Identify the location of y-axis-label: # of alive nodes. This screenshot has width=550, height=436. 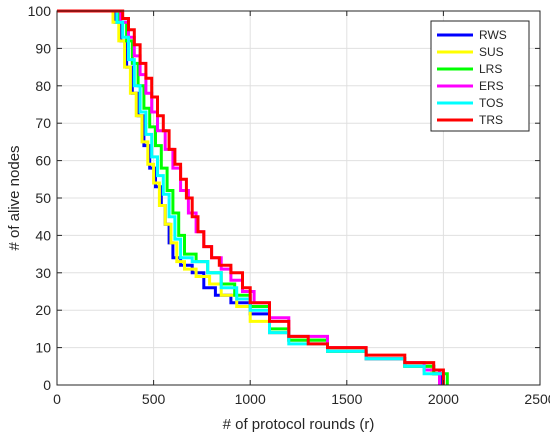
(14, 197).